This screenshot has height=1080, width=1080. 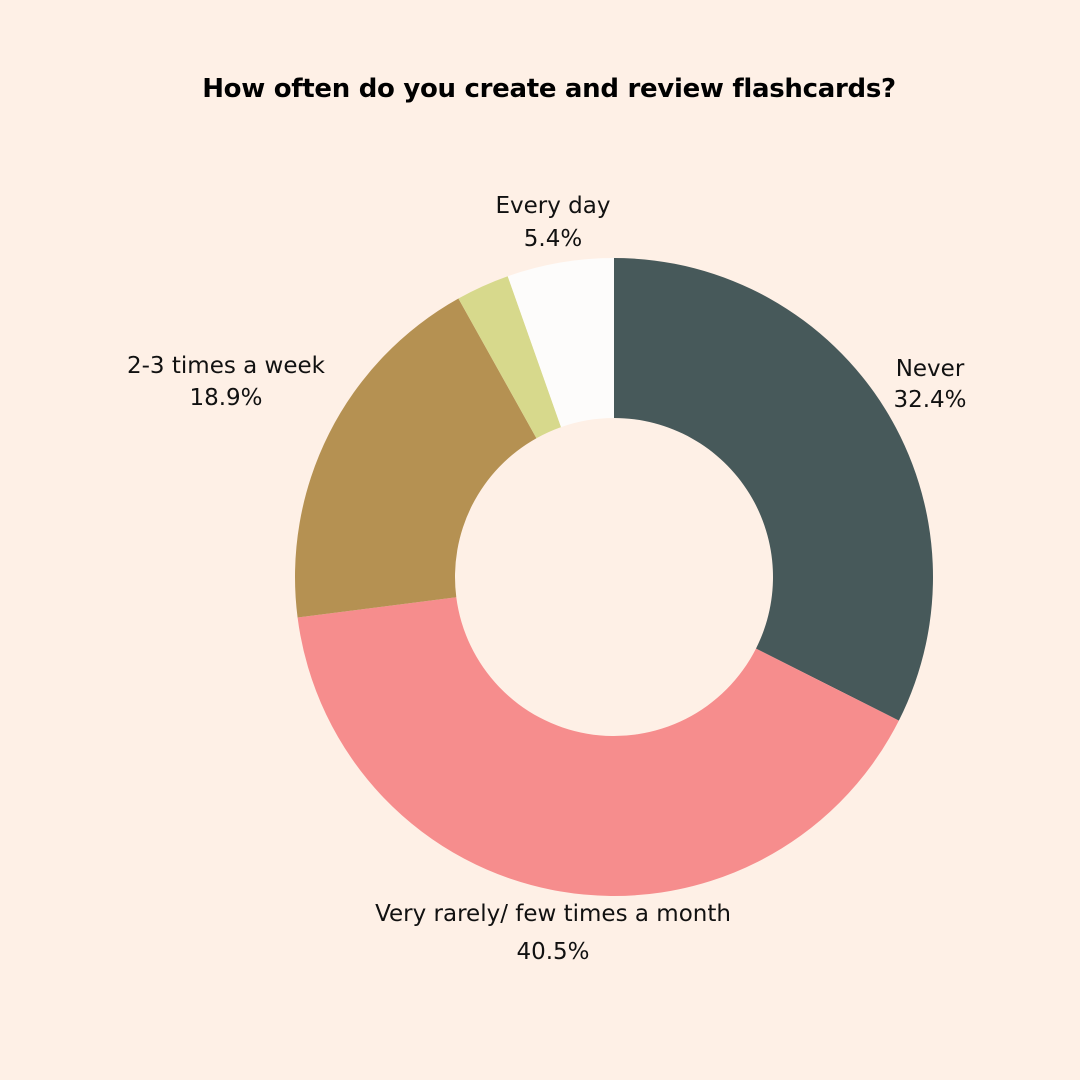 I want to click on slice-label: 2-3 times a week, so click(x=226, y=366).